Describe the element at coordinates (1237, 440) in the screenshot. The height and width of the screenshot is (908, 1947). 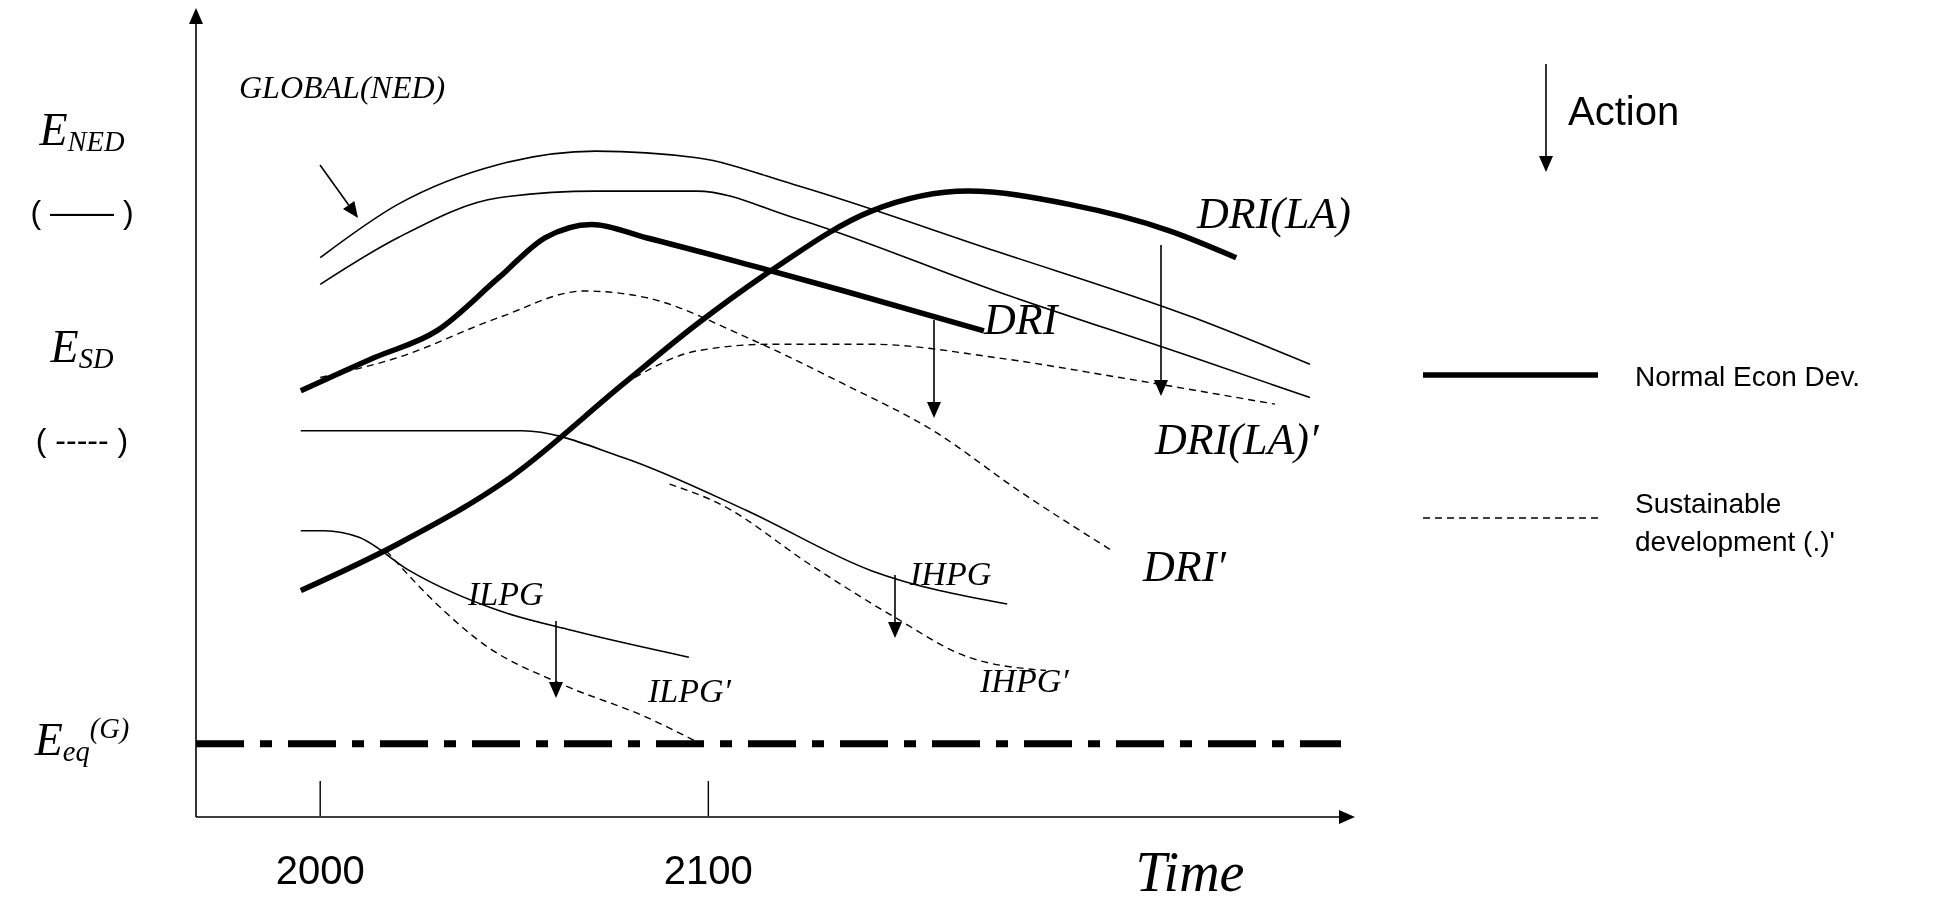
I see `legend-label: DRI(LA)′` at that location.